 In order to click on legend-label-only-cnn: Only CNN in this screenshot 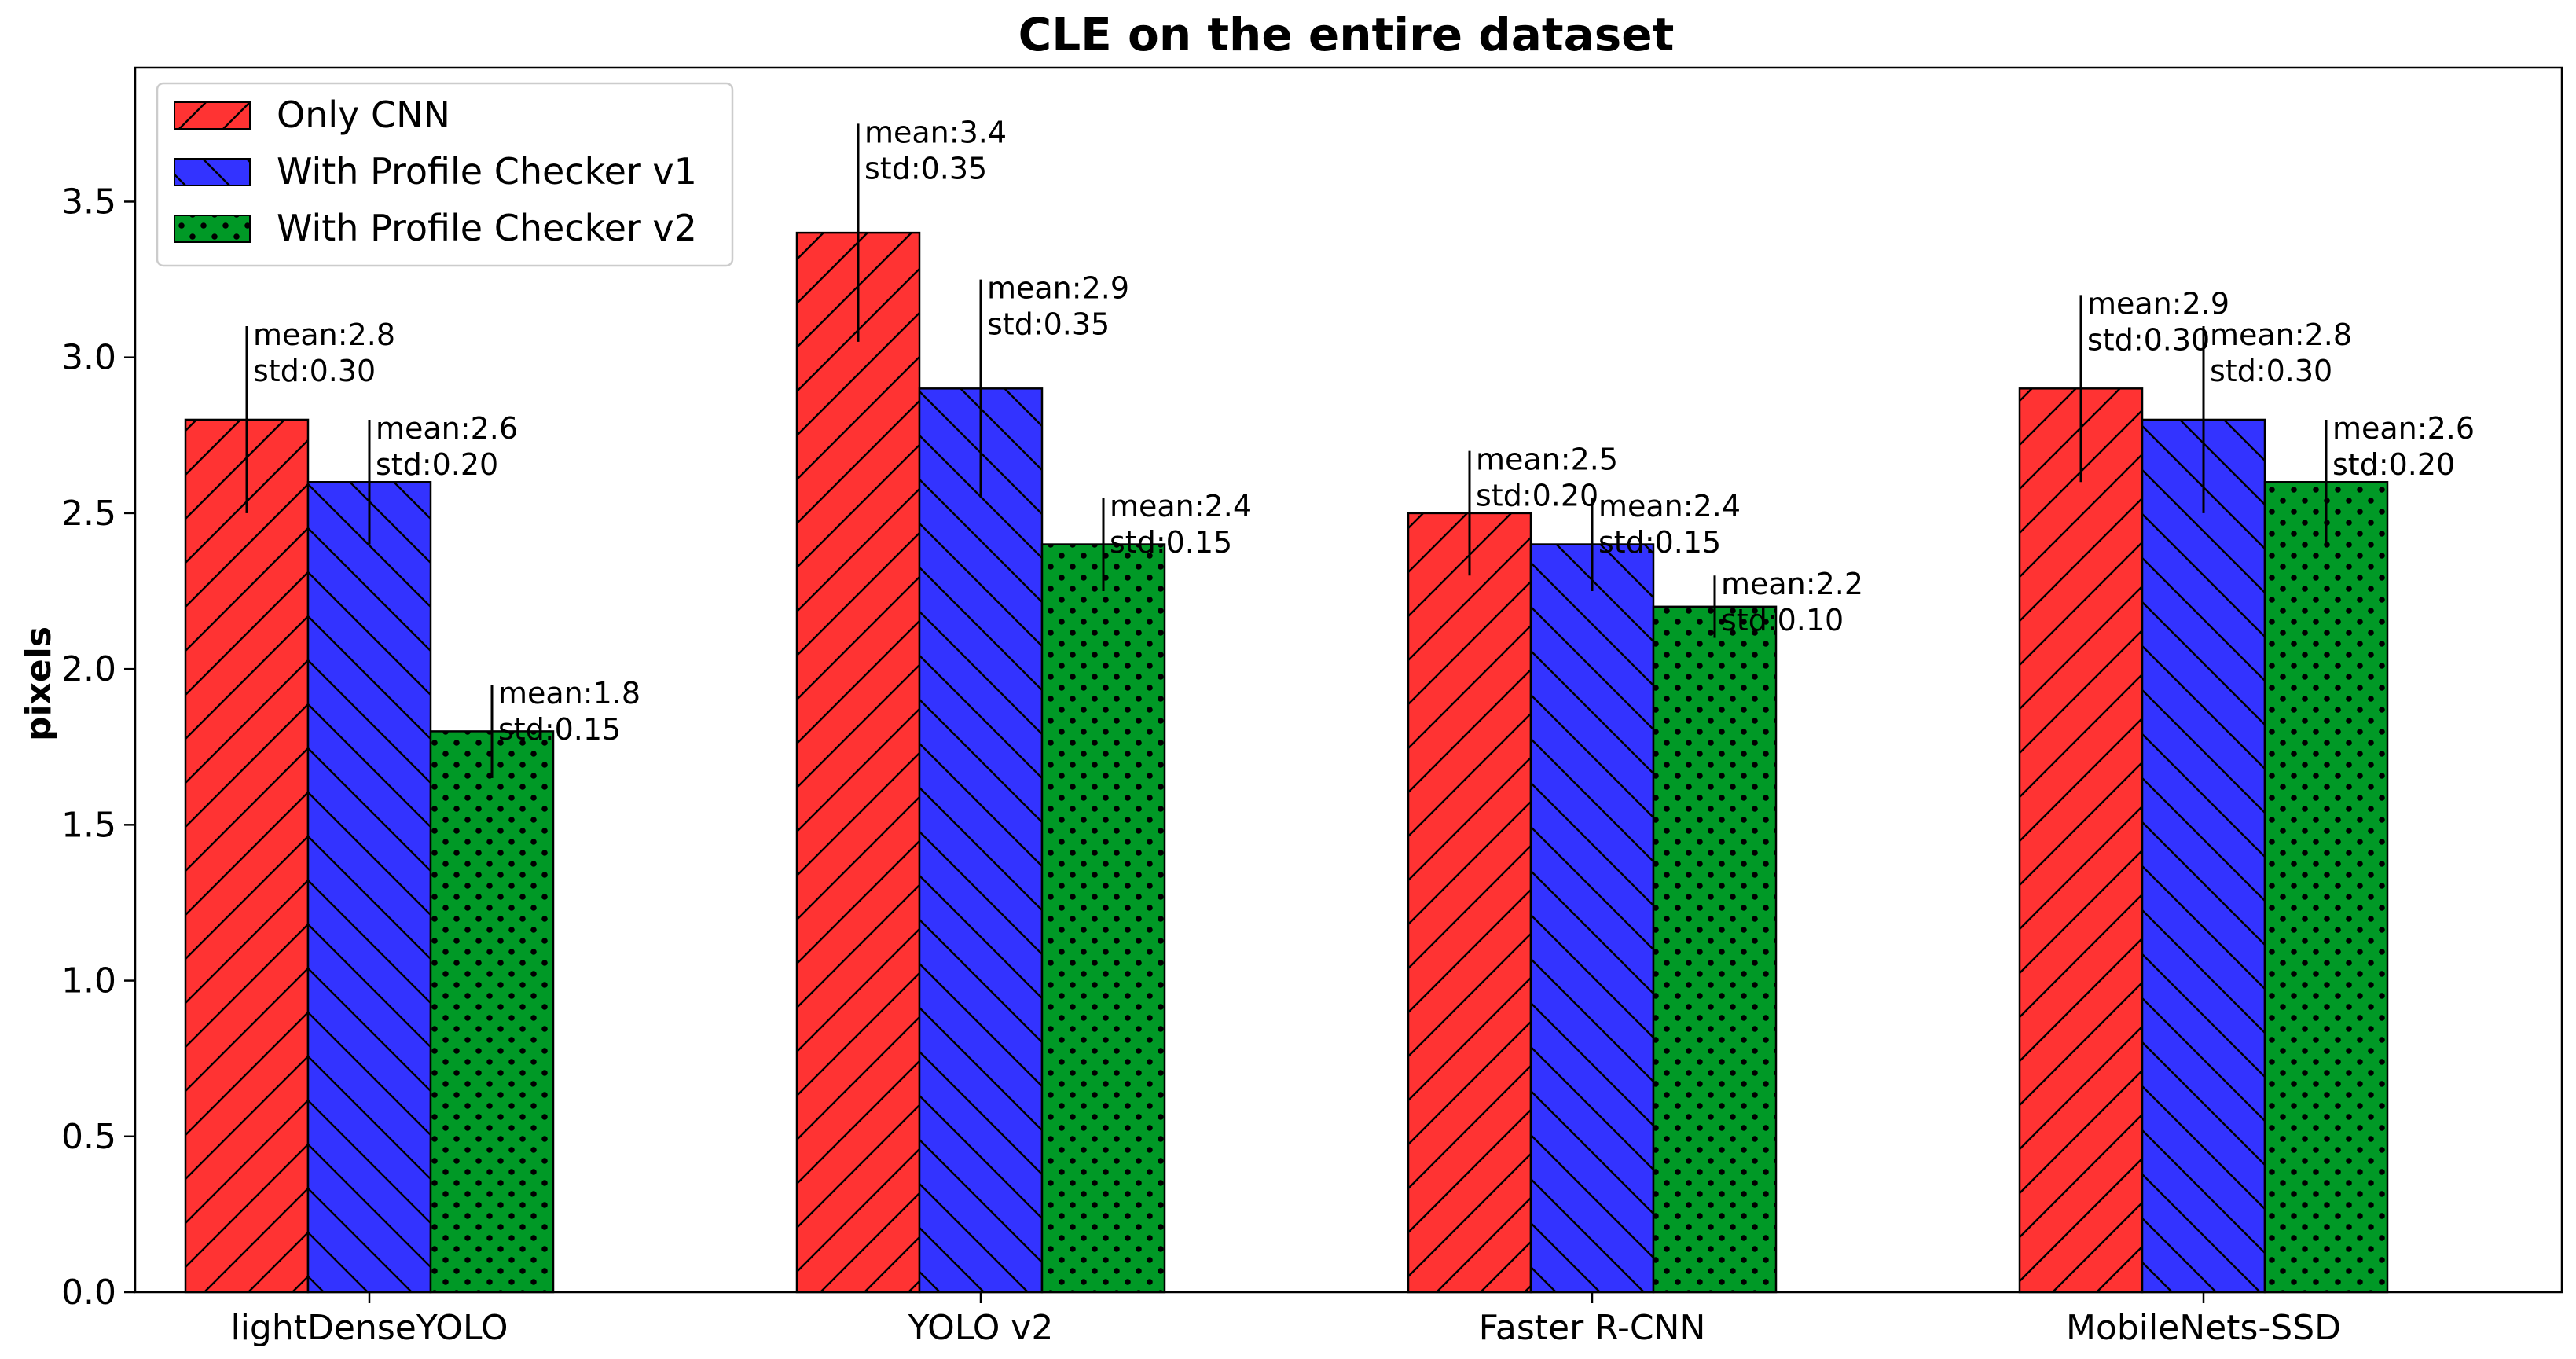, I will do `click(363, 115)`.